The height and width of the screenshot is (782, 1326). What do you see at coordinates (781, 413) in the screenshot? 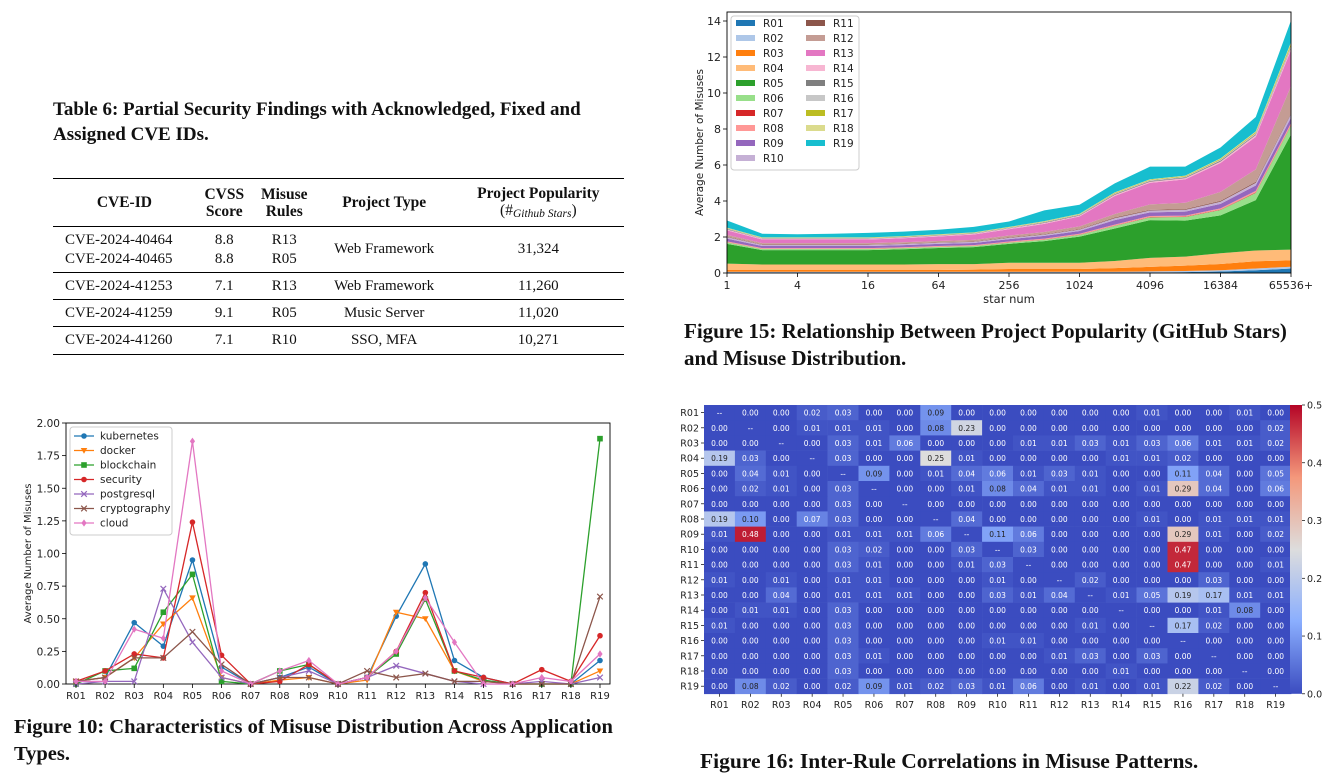
I see `heatmap-value-R01-R03: 0.00` at bounding box center [781, 413].